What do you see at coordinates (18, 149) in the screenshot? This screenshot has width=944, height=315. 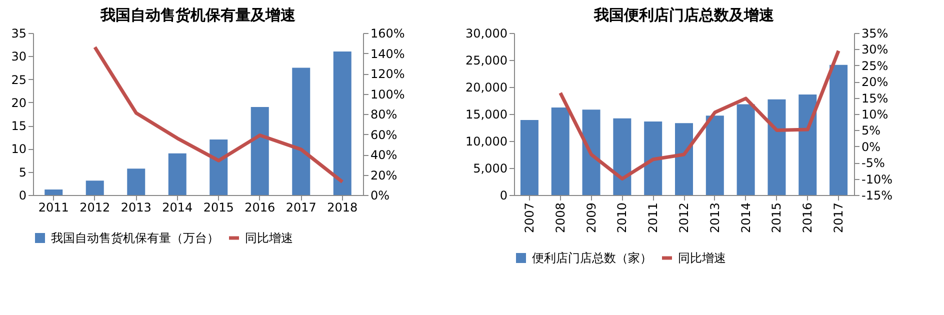 I see `y-tick-label: 10` at bounding box center [18, 149].